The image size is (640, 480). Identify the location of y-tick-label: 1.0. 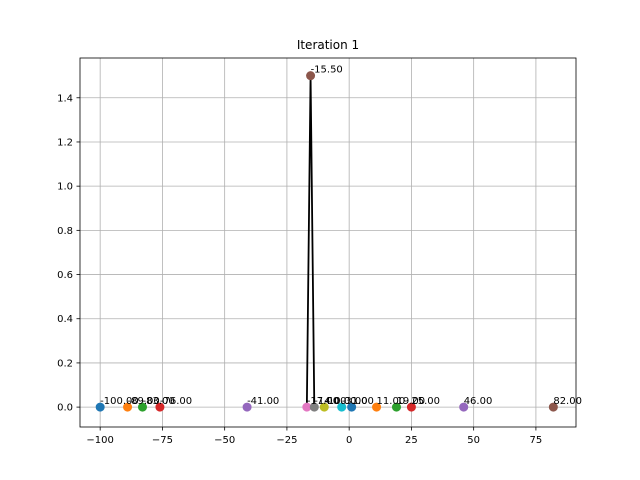
(65, 187).